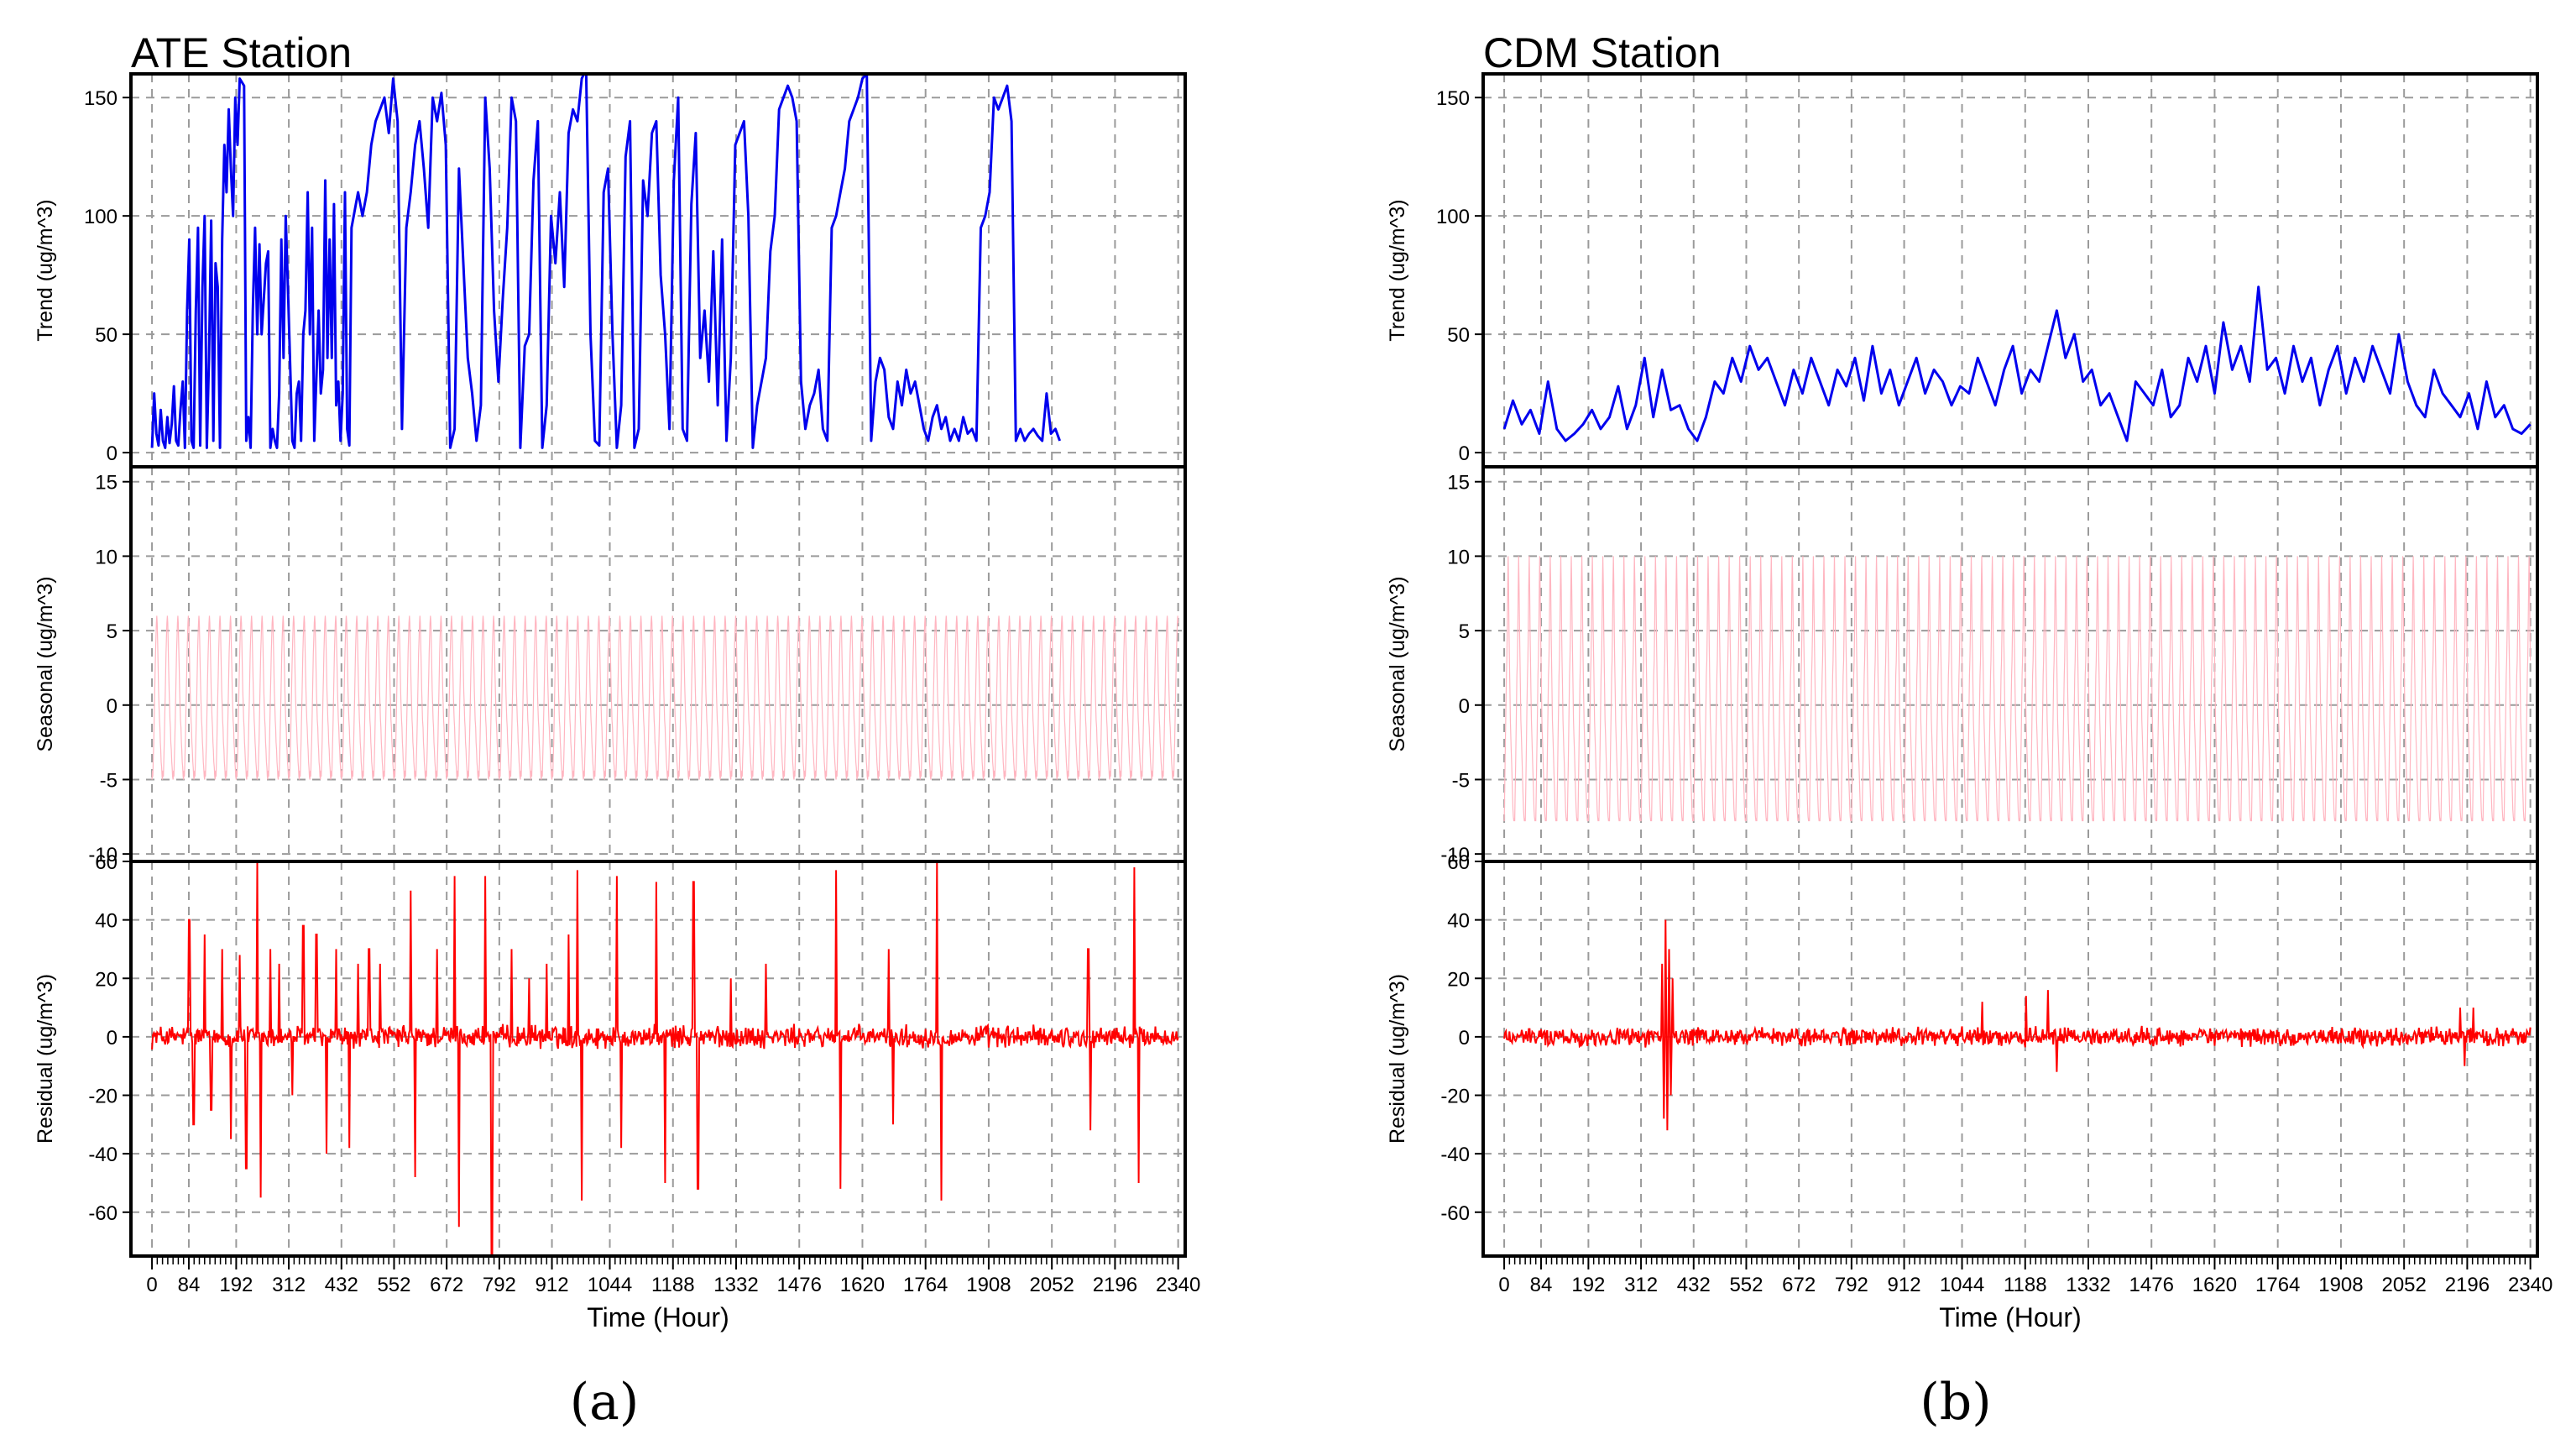  I want to click on x-tick-label: 1188, so click(2025, 1285).